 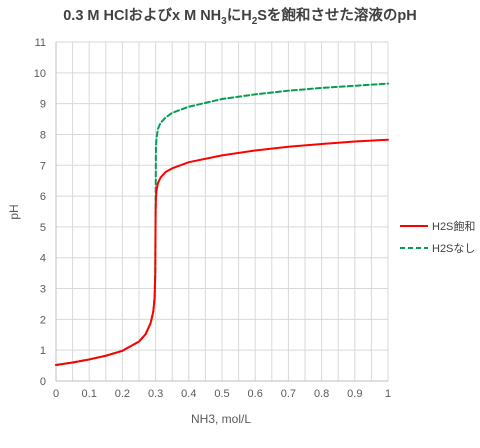 I want to click on y-axis-title: pH, so click(x=14, y=211).